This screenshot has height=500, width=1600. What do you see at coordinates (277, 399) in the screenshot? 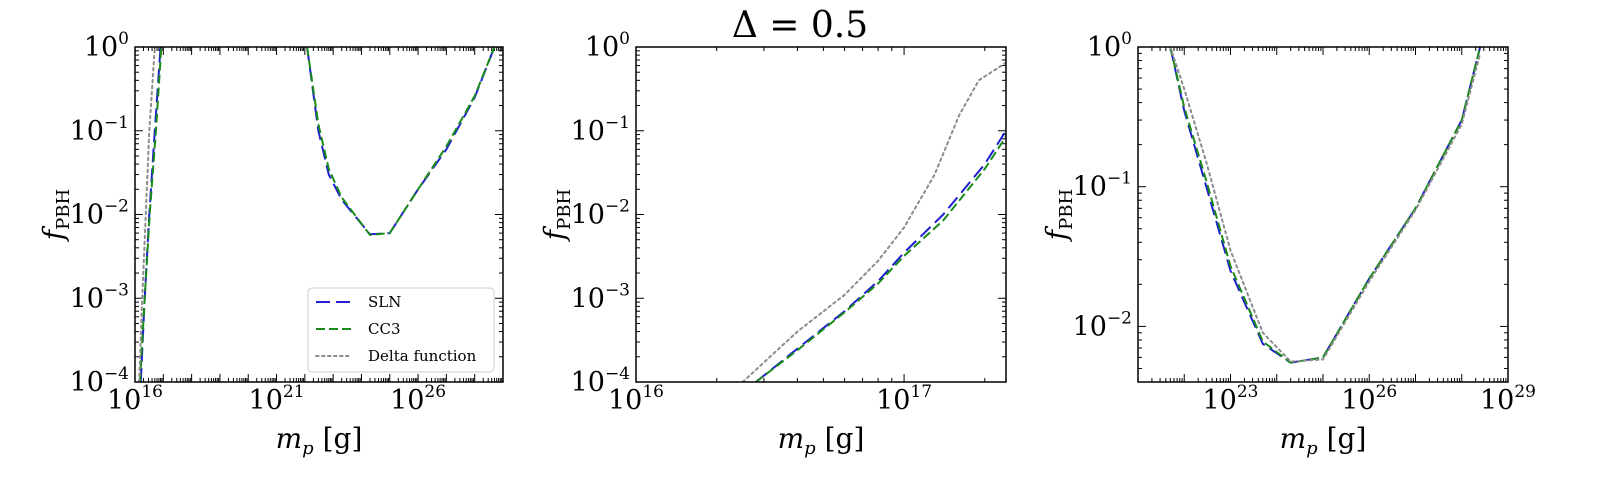
I see `x-tick-label: 1021` at bounding box center [277, 399].